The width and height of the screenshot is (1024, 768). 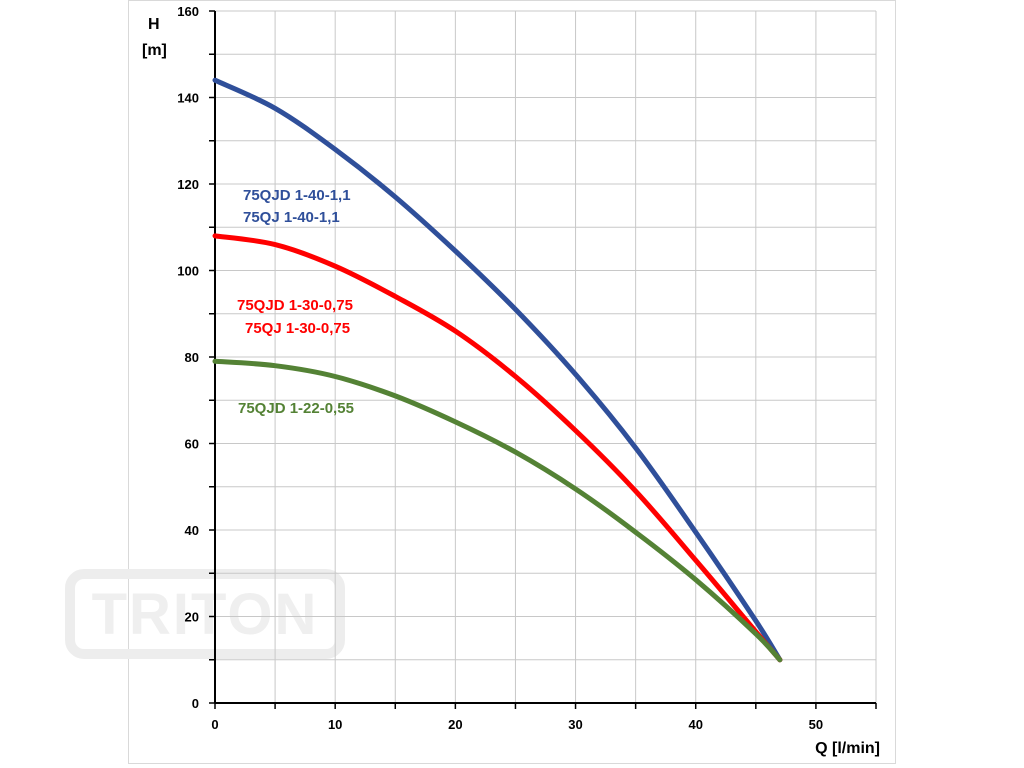 I want to click on y-tick-label: 140, so click(x=188, y=98).